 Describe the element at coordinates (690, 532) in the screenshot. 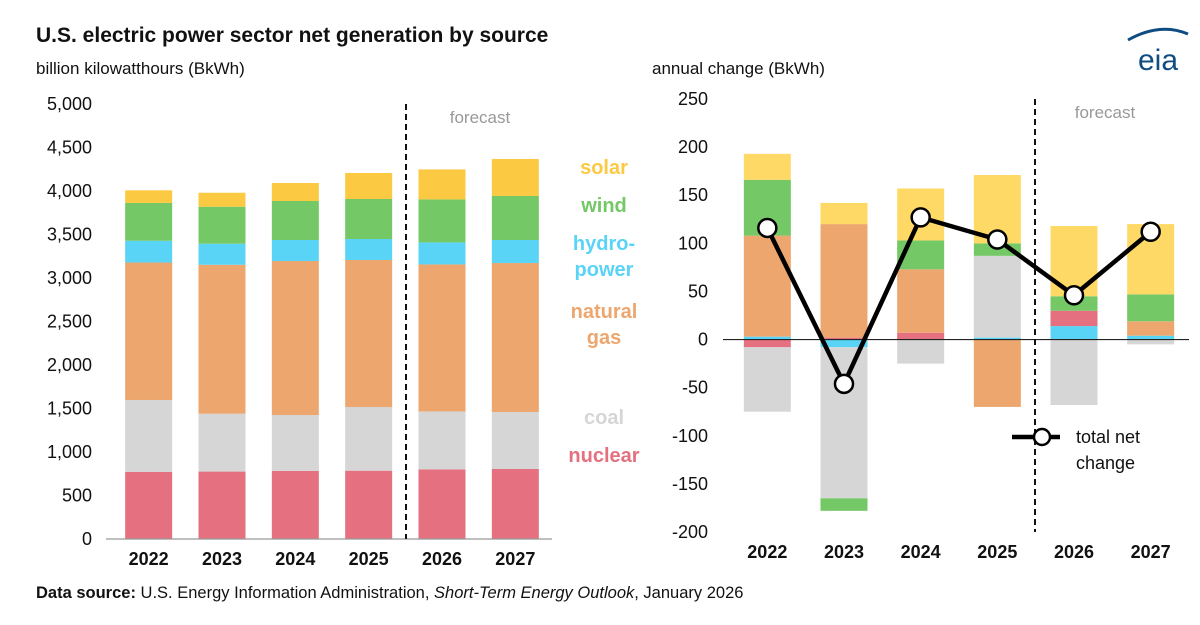

I see `y-tick-label: -200` at that location.